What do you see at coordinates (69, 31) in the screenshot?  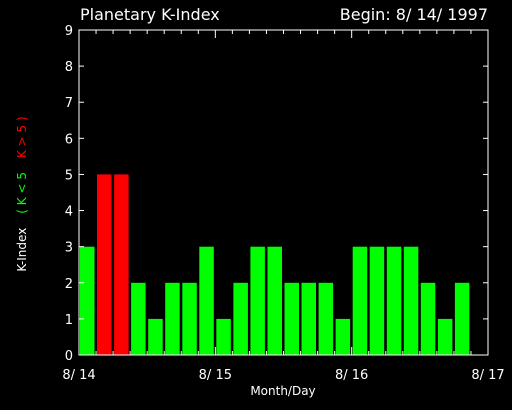 I see `y-tick-label-9: 9` at bounding box center [69, 31].